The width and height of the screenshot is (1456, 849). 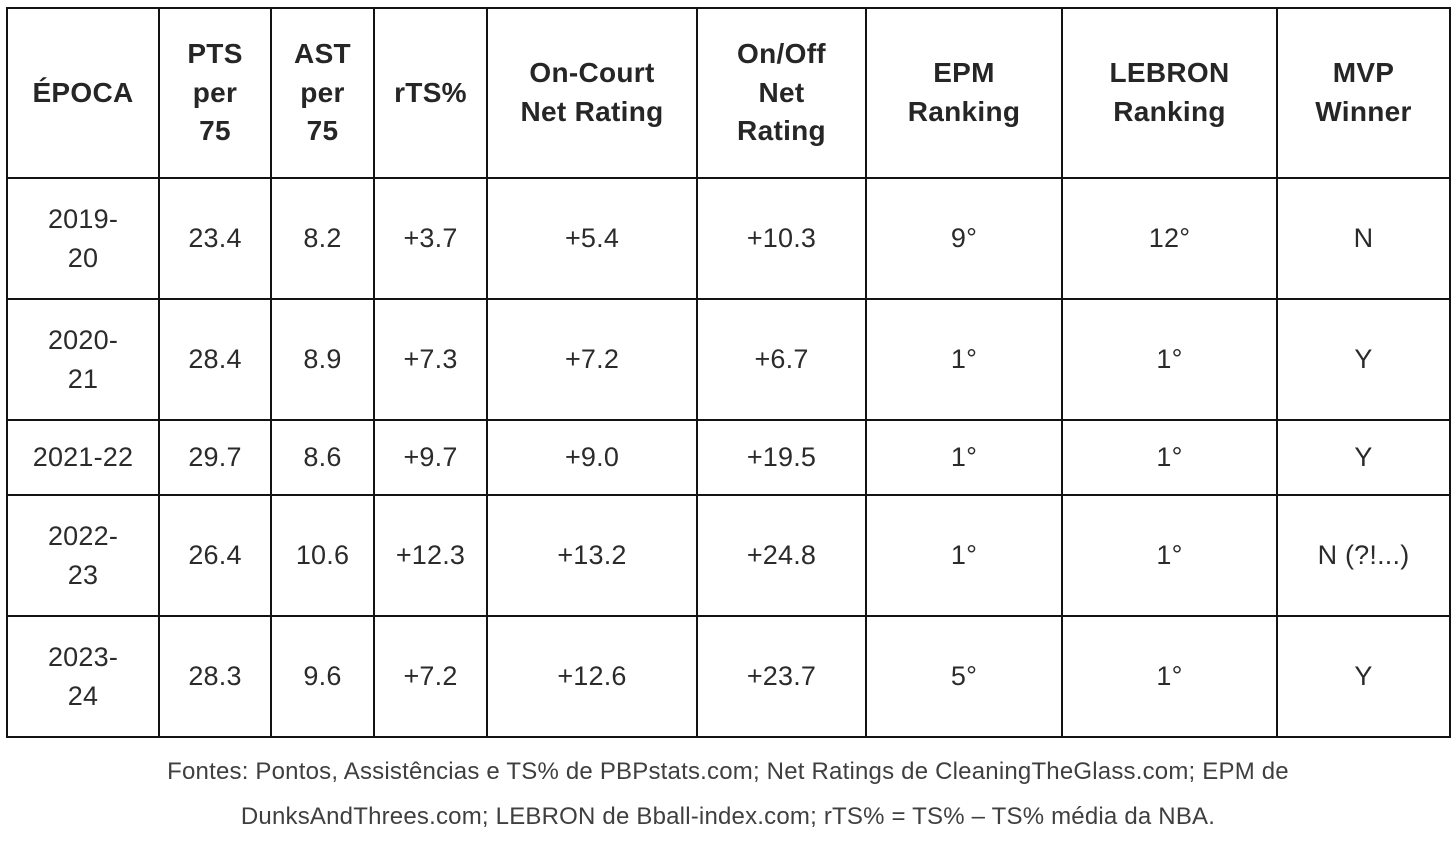 I want to click on cell-rts: +7.2, so click(x=430, y=676).